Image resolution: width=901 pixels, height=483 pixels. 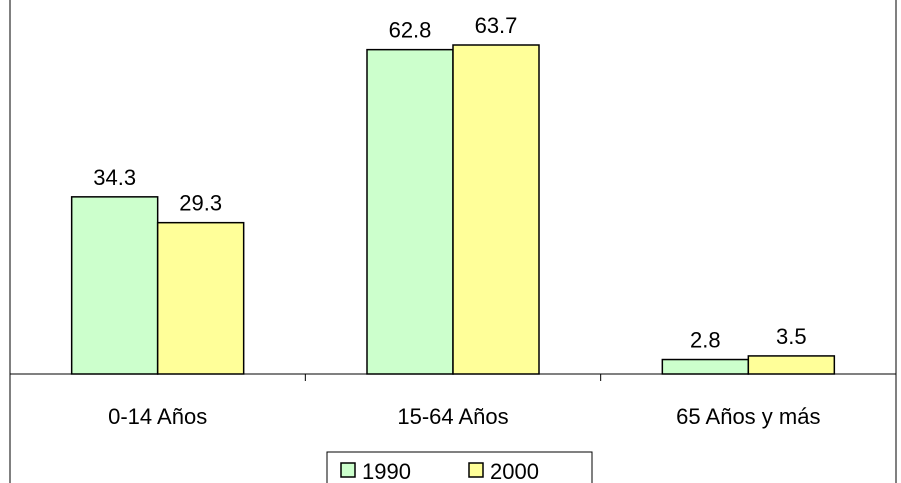 What do you see at coordinates (791, 336) in the screenshot?
I see `data-label: 3.5` at bounding box center [791, 336].